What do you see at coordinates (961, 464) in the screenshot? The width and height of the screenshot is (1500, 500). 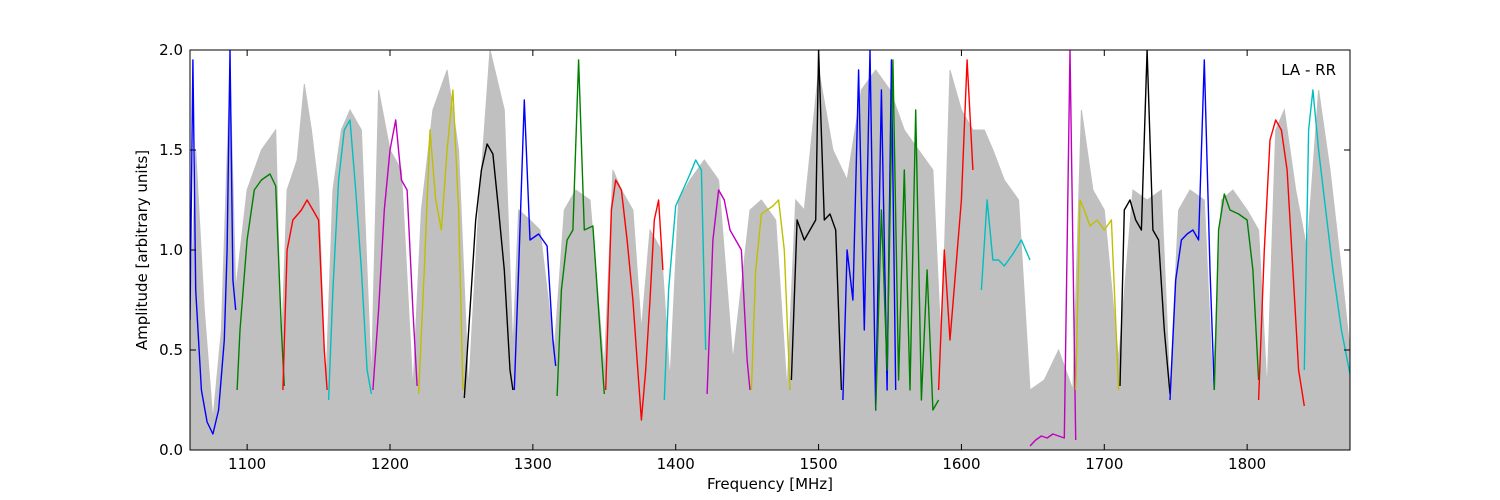 I see `x-tick-label: 1600` at bounding box center [961, 464].